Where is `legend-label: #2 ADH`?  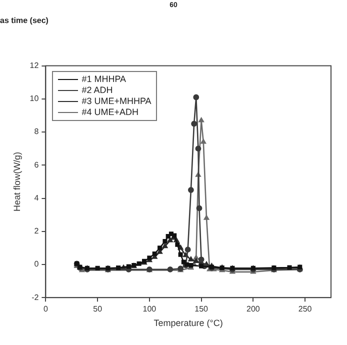
legend-label: #2 ADH is located at coordinates (97, 90).